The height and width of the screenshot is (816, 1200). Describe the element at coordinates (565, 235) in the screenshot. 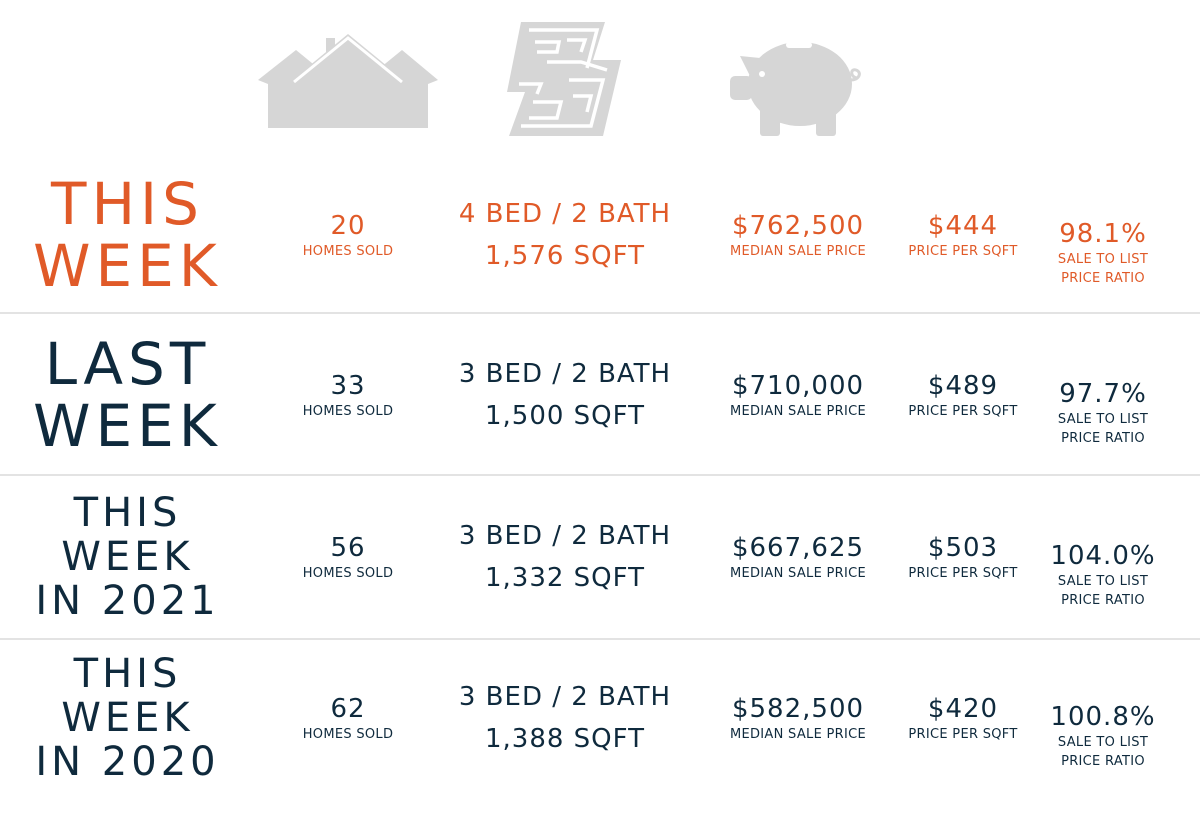

I see `home-spec-cell: 4 BED / 2 BATH 1,576 SQFT` at that location.